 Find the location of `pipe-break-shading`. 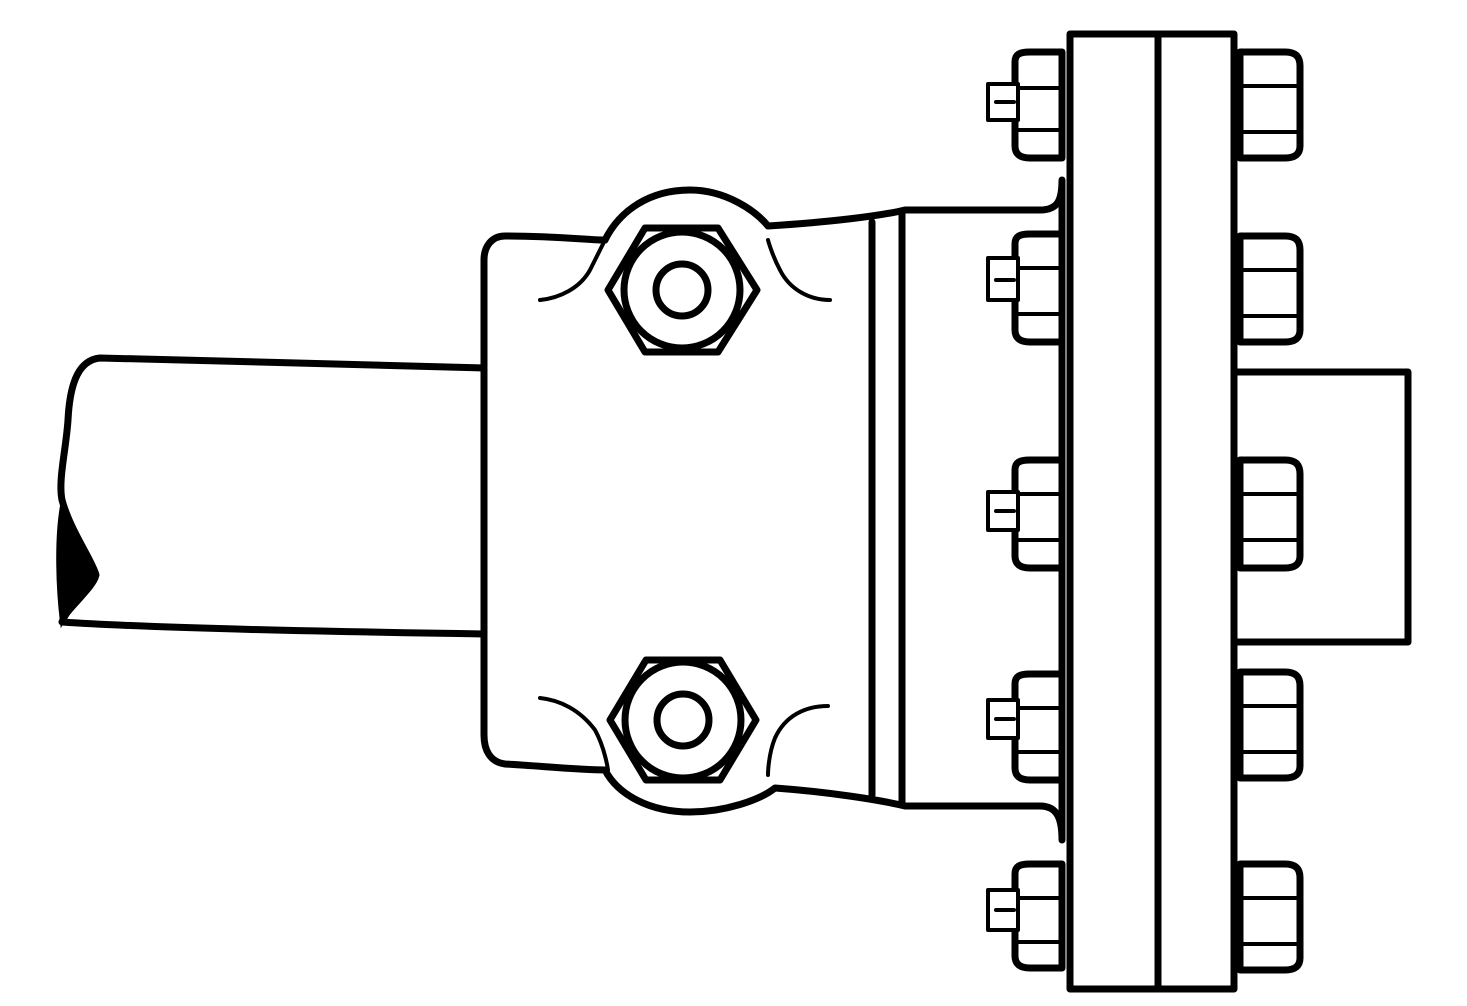

pipe-break-shading is located at coordinates (77, 567).